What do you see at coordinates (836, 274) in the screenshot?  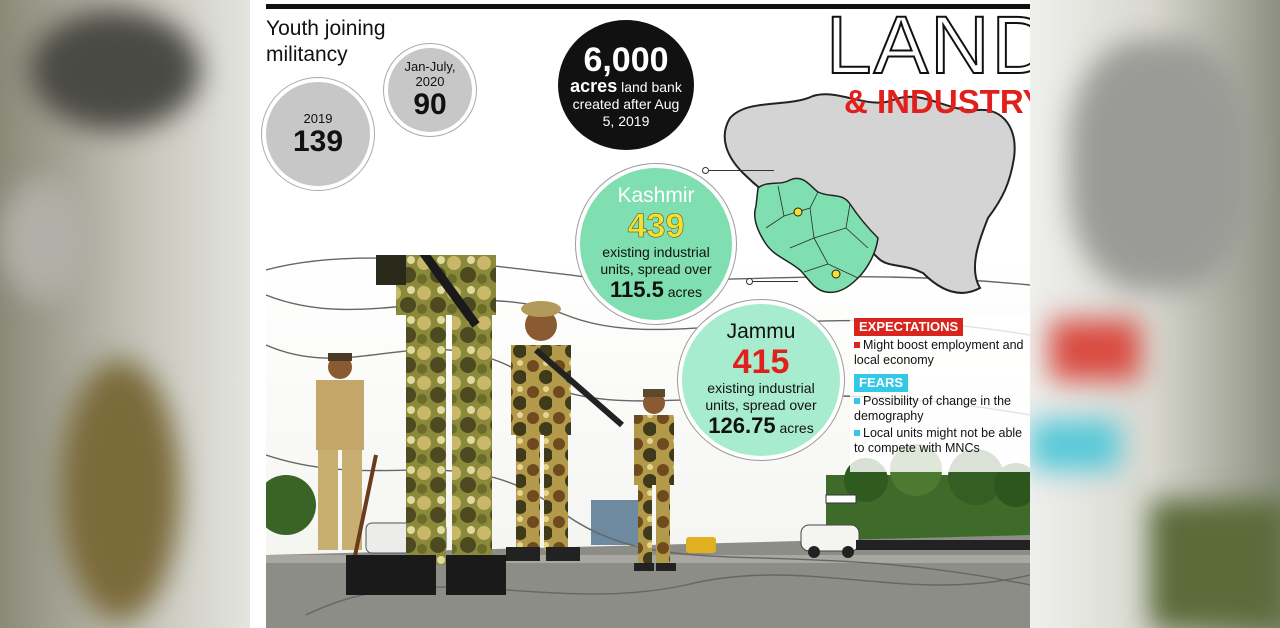 I see `jammu-marker` at bounding box center [836, 274].